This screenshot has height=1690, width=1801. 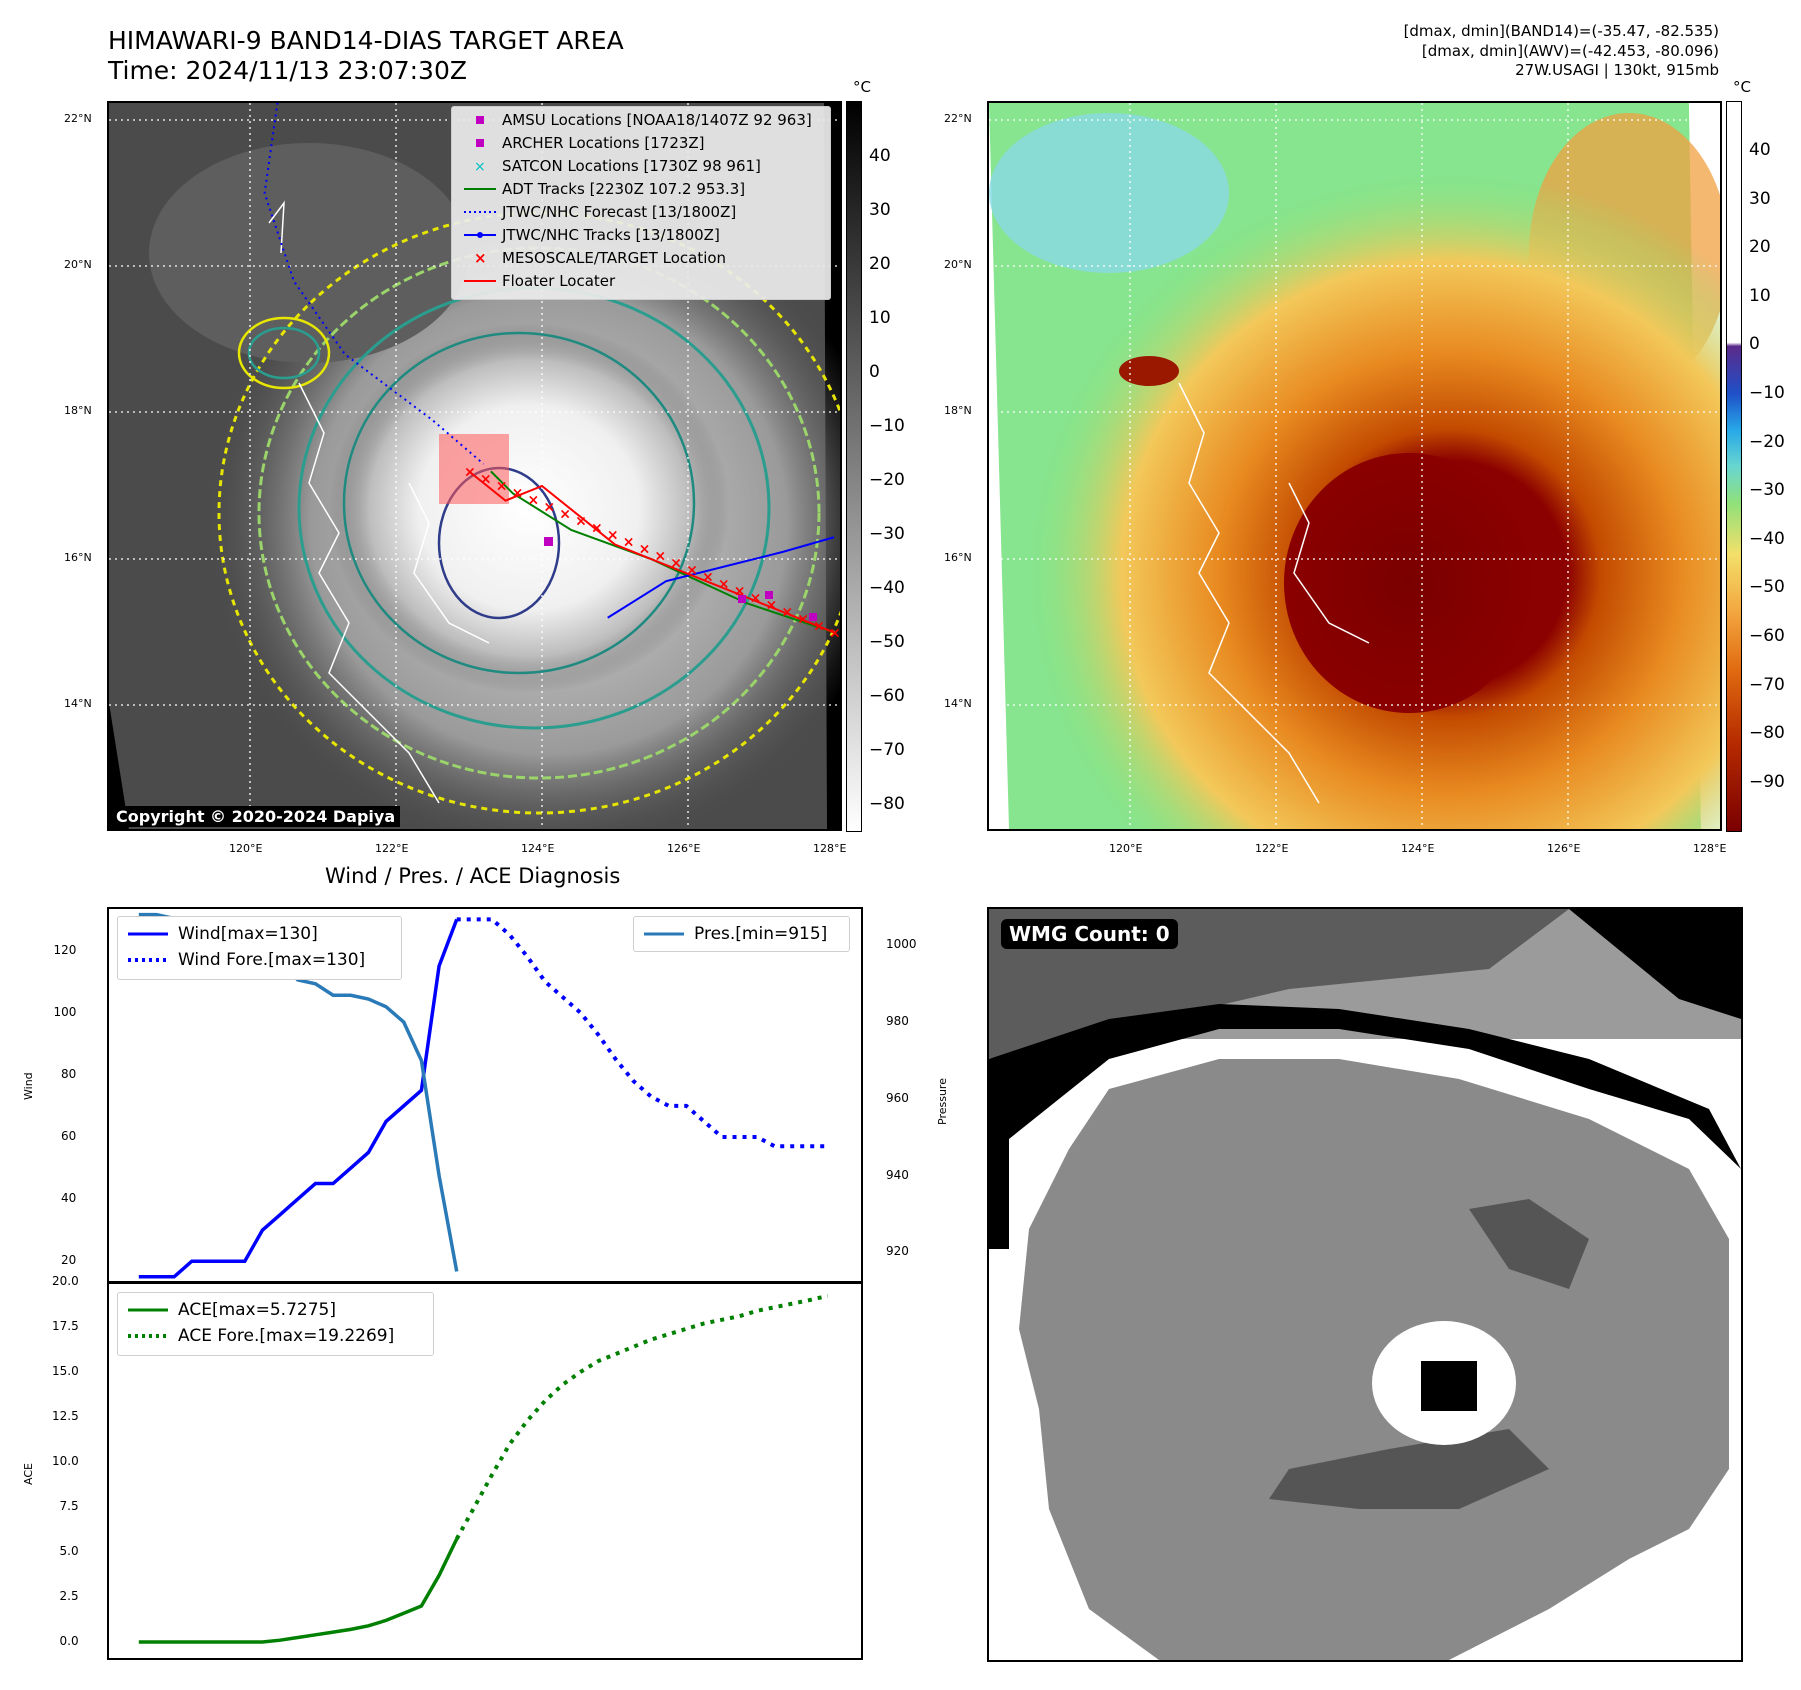 What do you see at coordinates (298, 1098) in the screenshot?
I see `wind-series-line` at bounding box center [298, 1098].